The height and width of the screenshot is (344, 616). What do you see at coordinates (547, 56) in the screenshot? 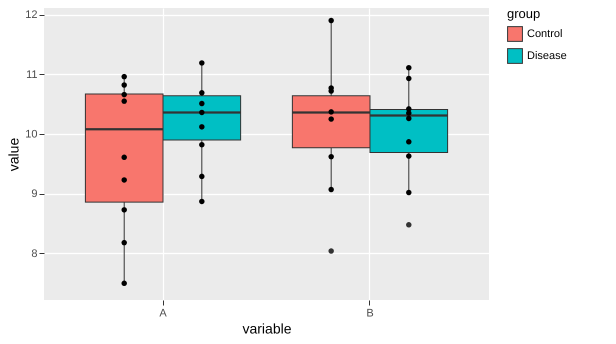
I see `legend-label: Disease` at bounding box center [547, 56].